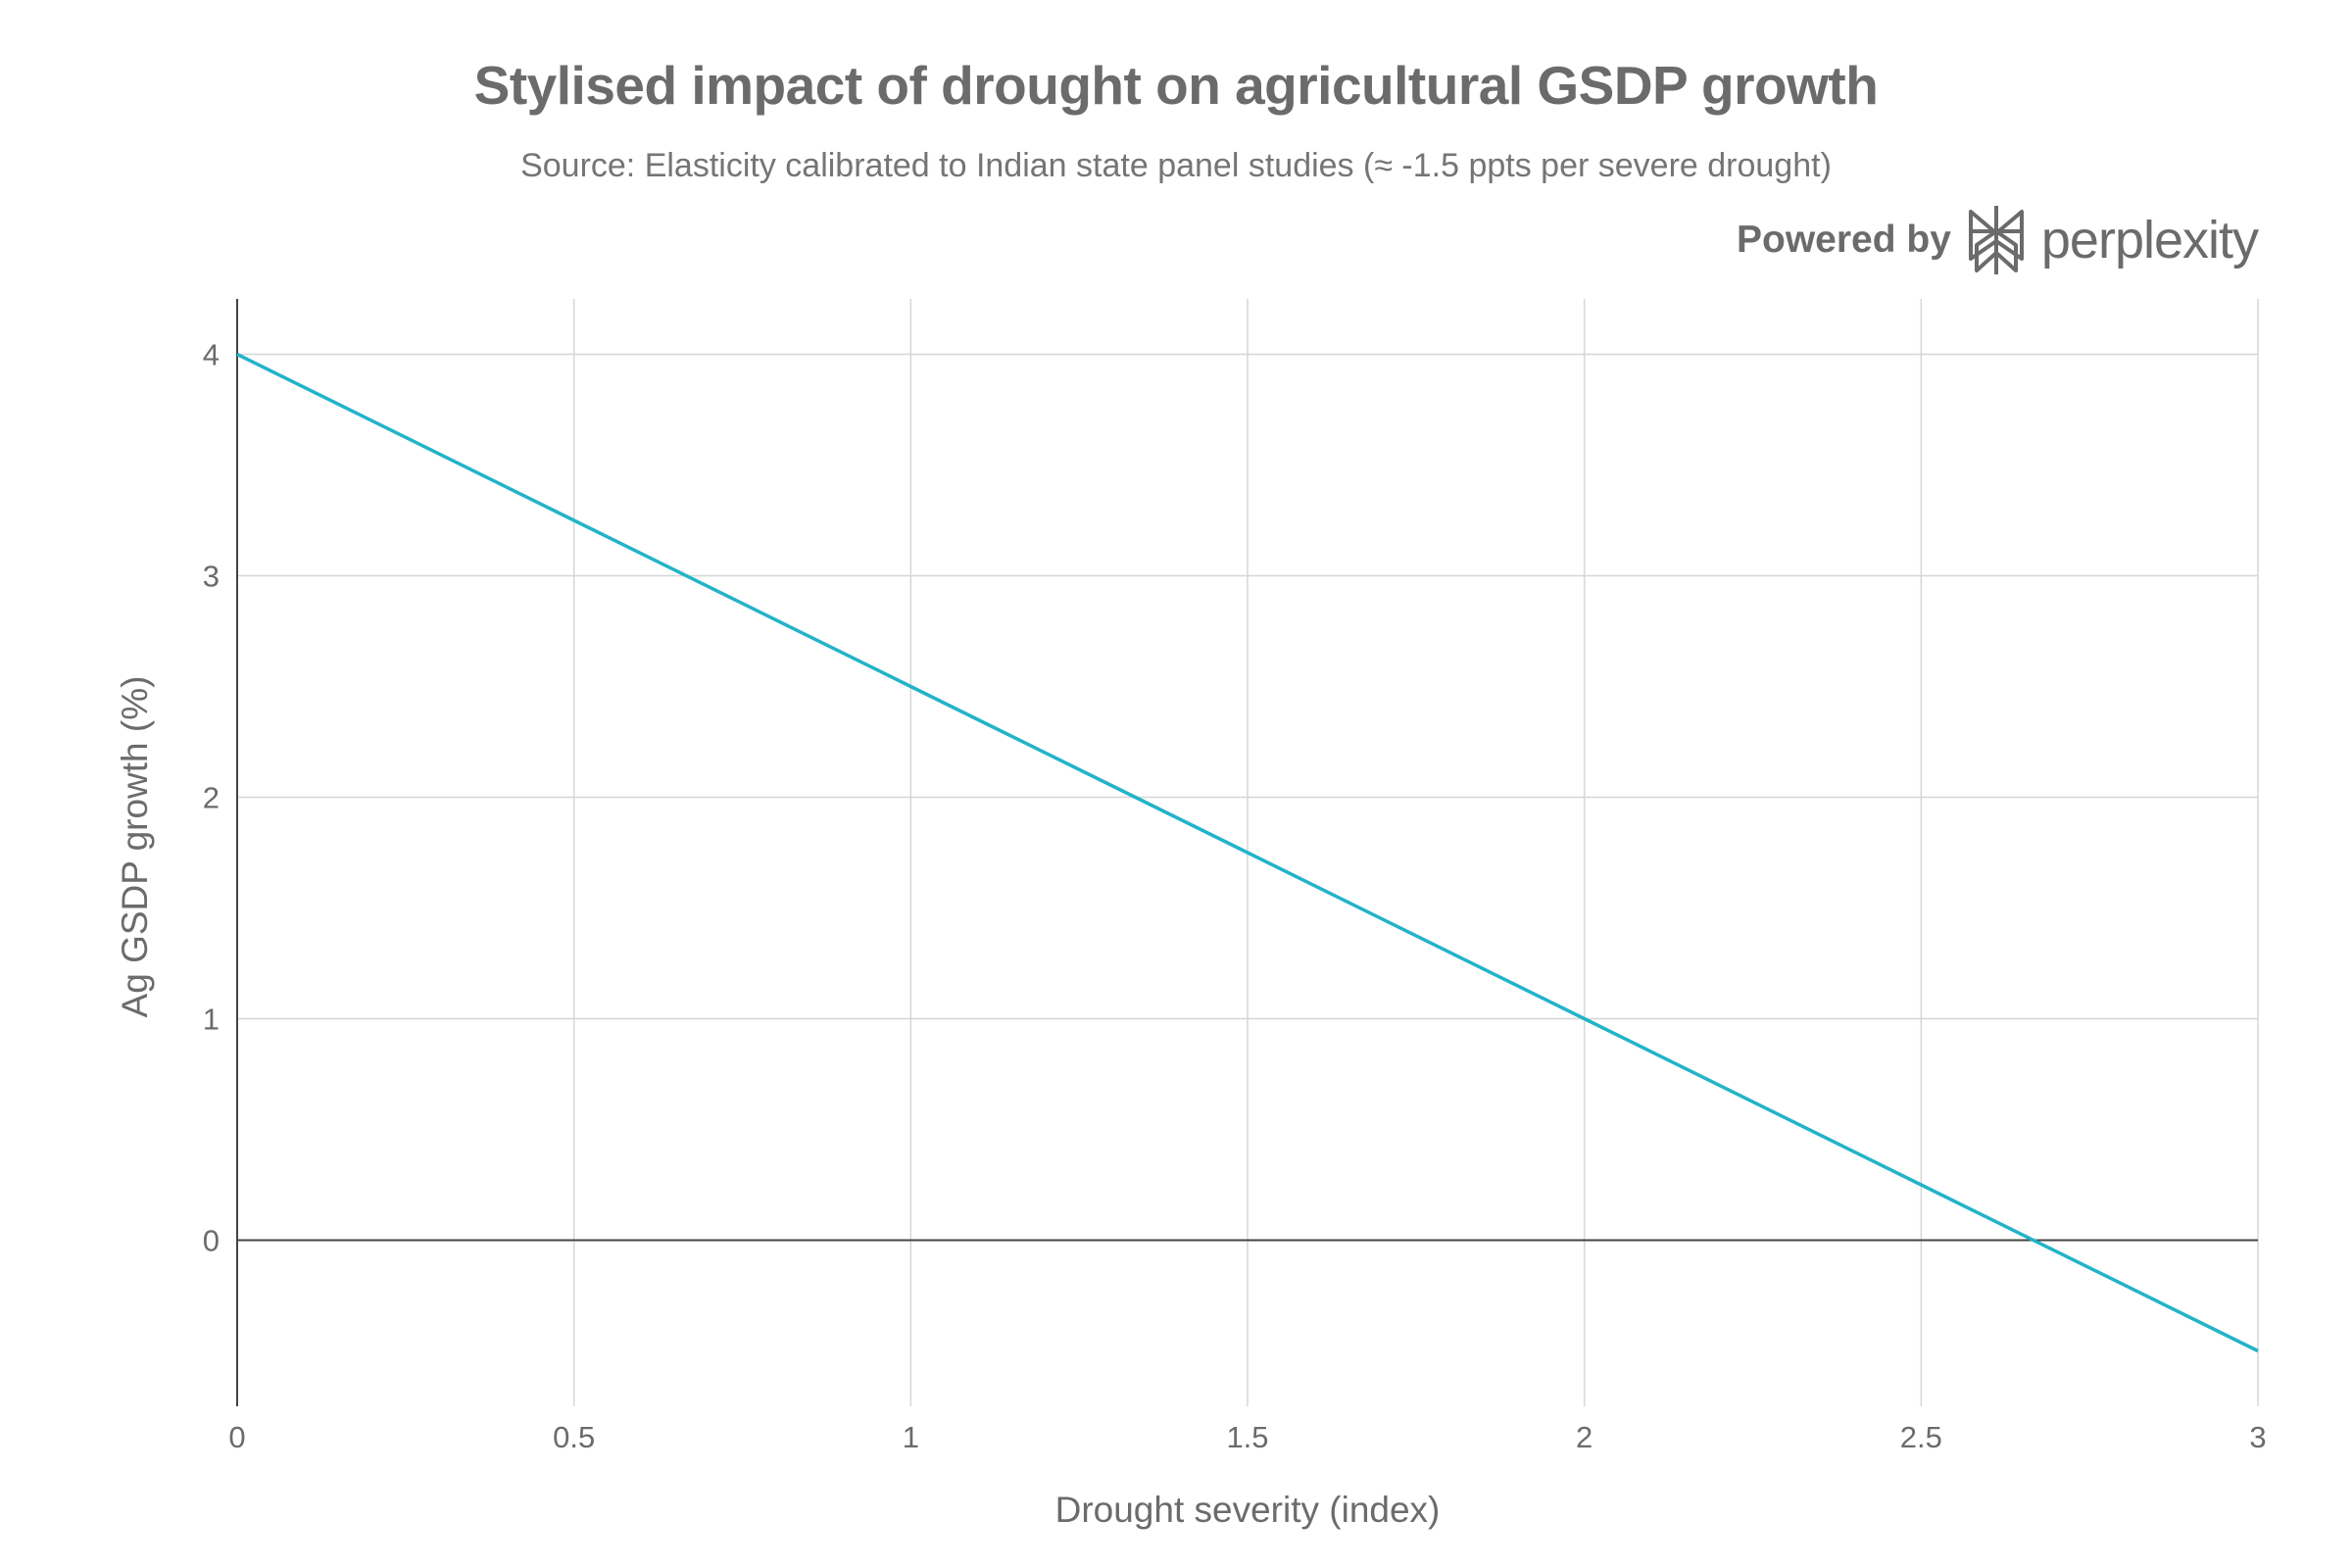 Image resolution: width=2352 pixels, height=1568 pixels. I want to click on x-tick-label: 2.5, so click(1921, 1437).